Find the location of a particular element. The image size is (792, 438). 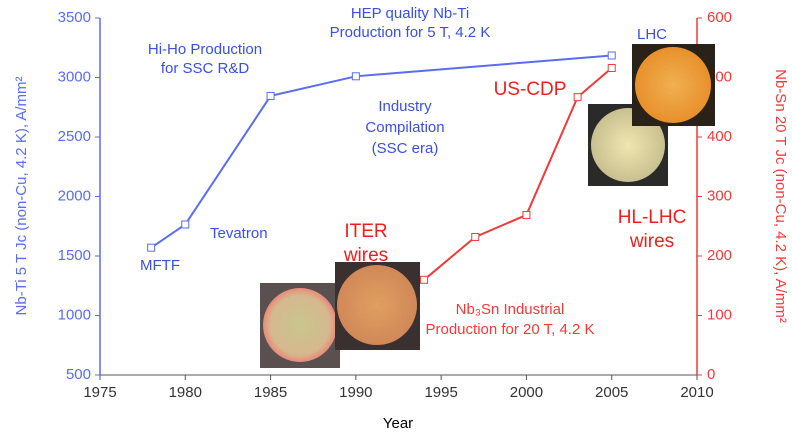

x-tick-label: 1990 is located at coordinates (355, 392).